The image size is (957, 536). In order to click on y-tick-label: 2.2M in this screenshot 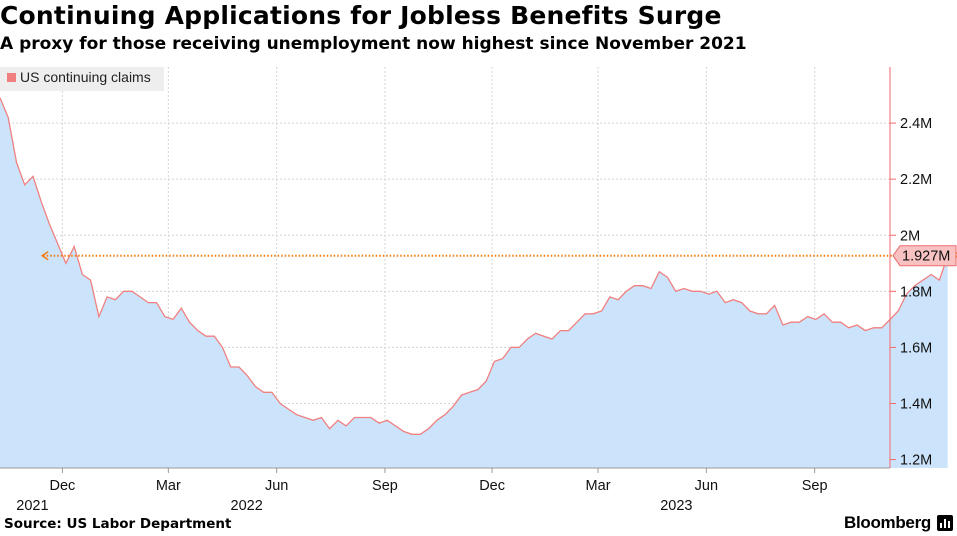, I will do `click(916, 180)`.